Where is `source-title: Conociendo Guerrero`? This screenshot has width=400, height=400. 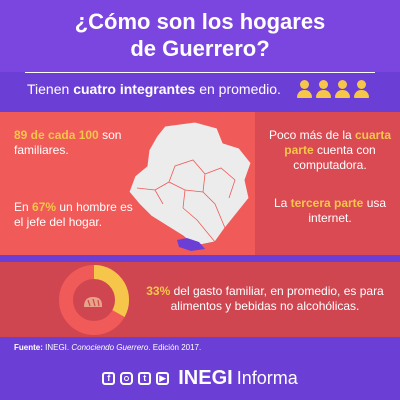
source-title: Conociendo Guerrero is located at coordinates (110, 347).